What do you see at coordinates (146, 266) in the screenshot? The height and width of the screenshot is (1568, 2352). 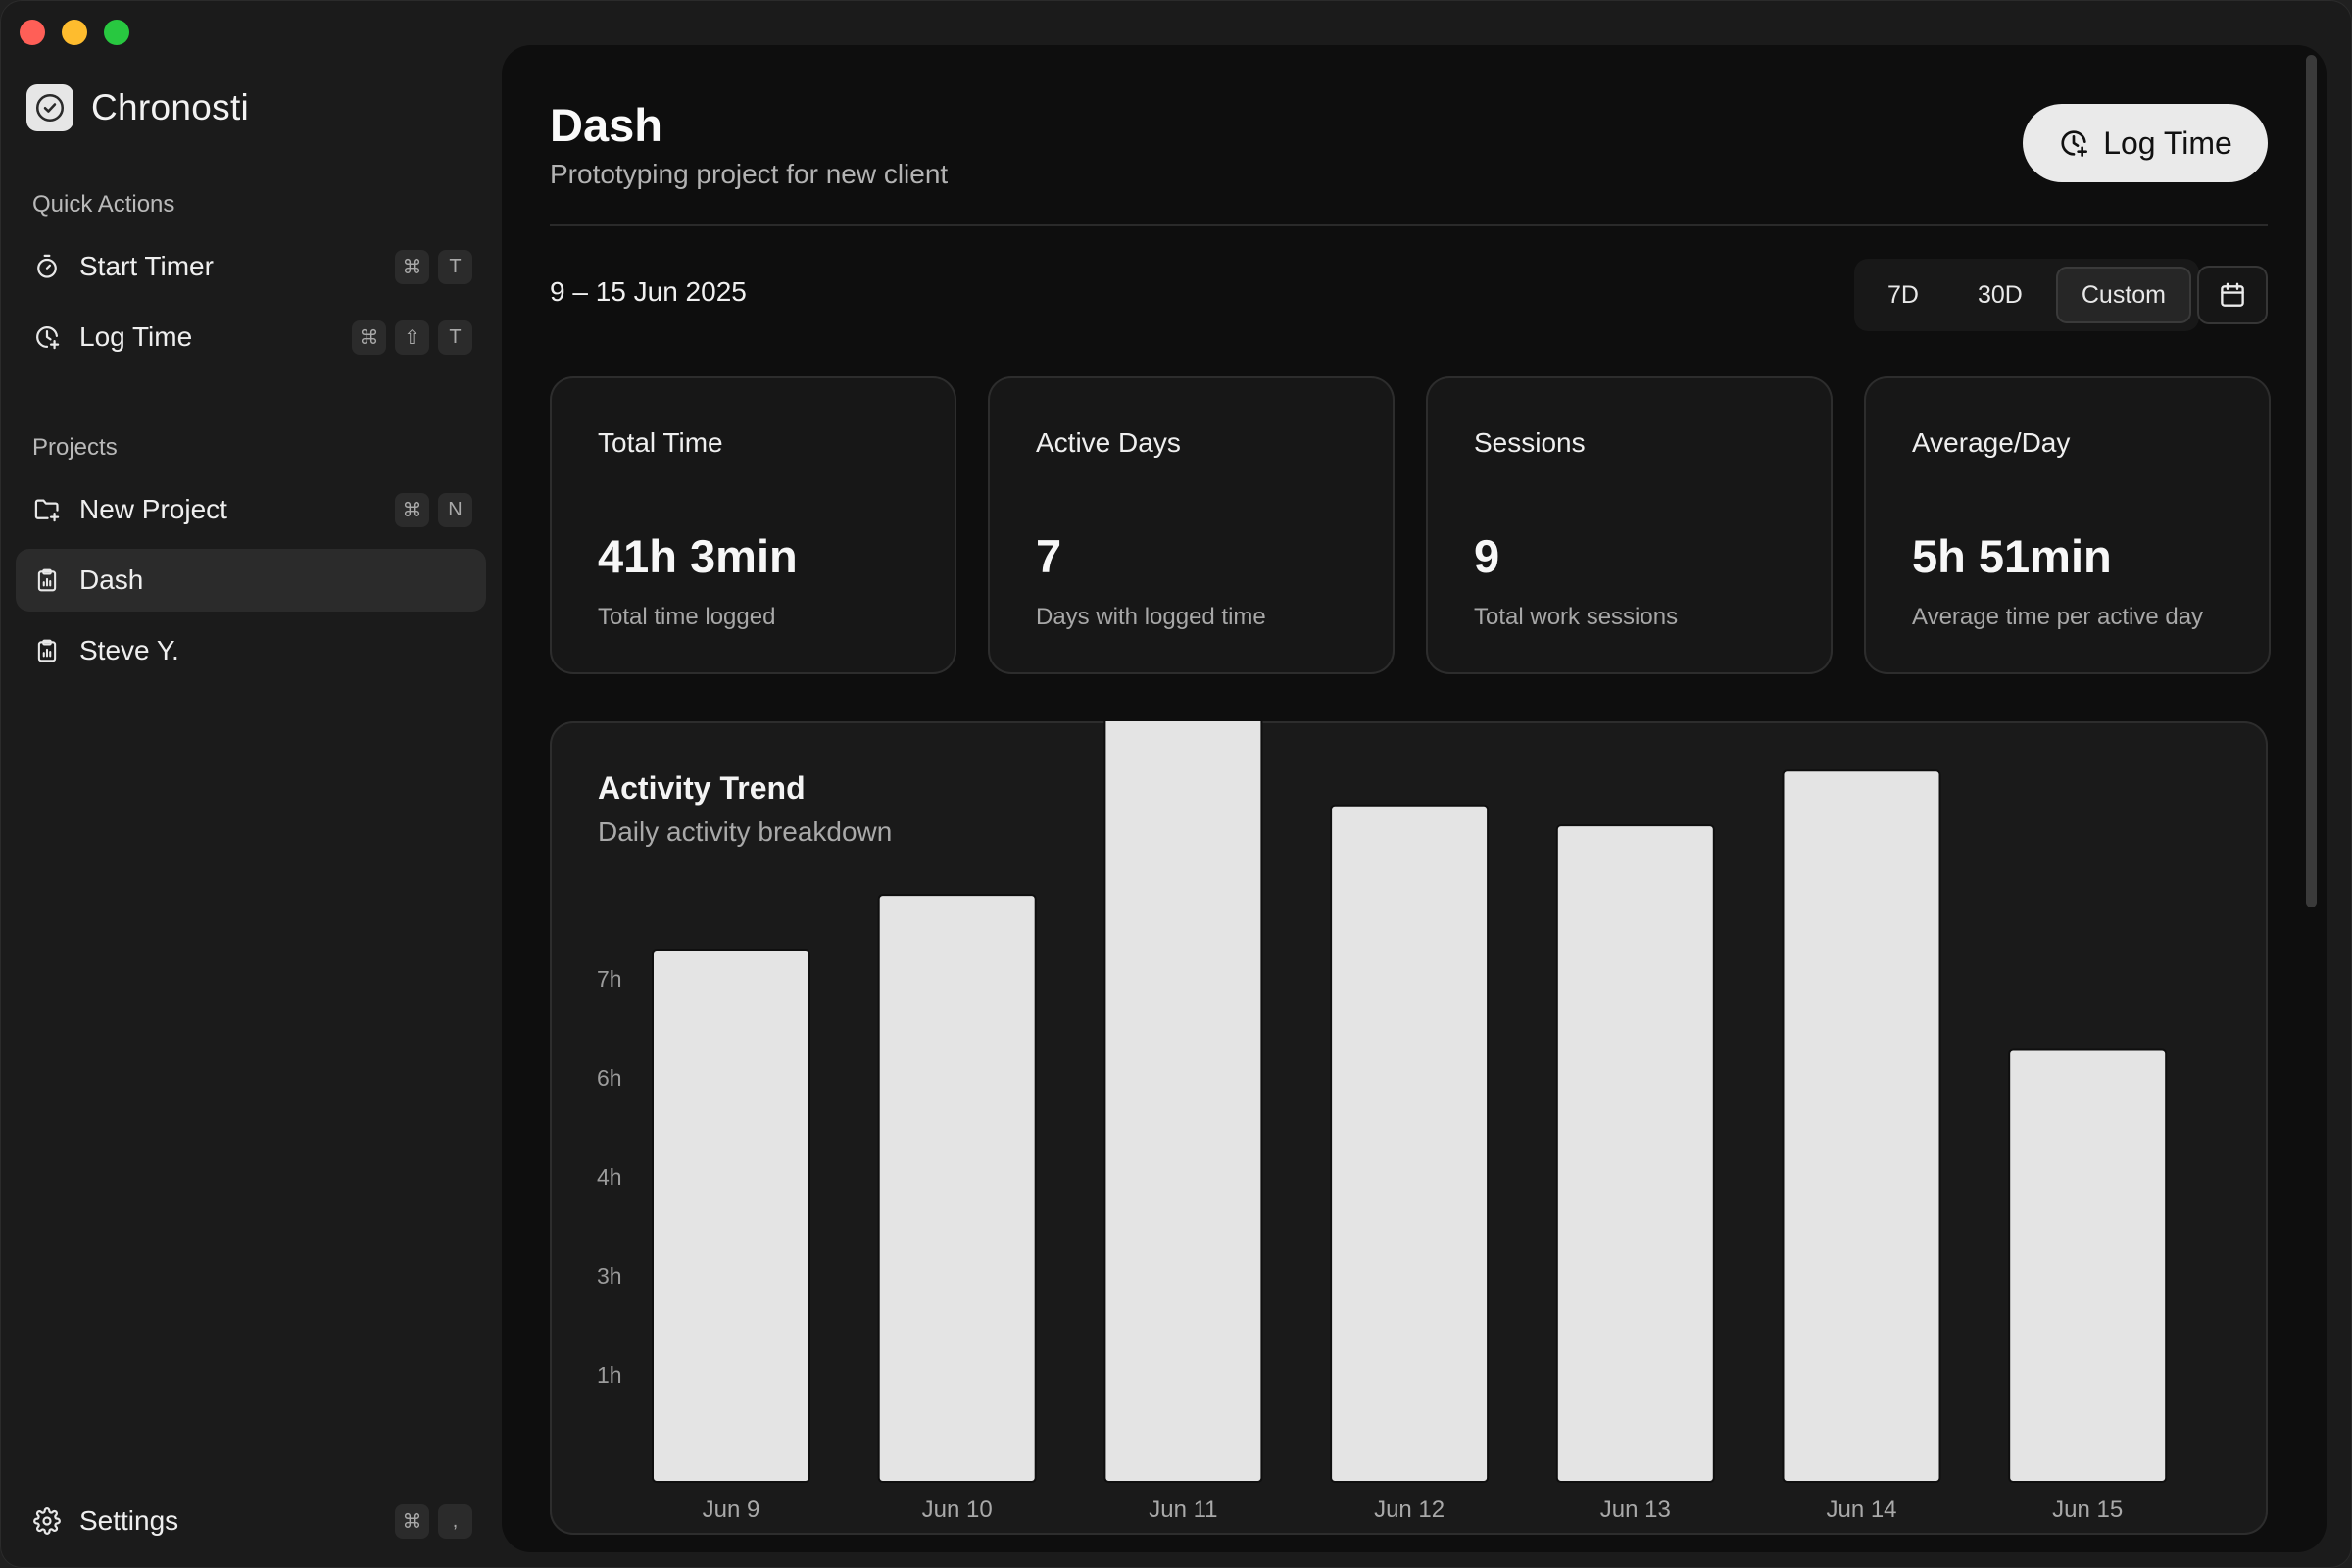 I see `start-timer-label: Start Timer` at bounding box center [146, 266].